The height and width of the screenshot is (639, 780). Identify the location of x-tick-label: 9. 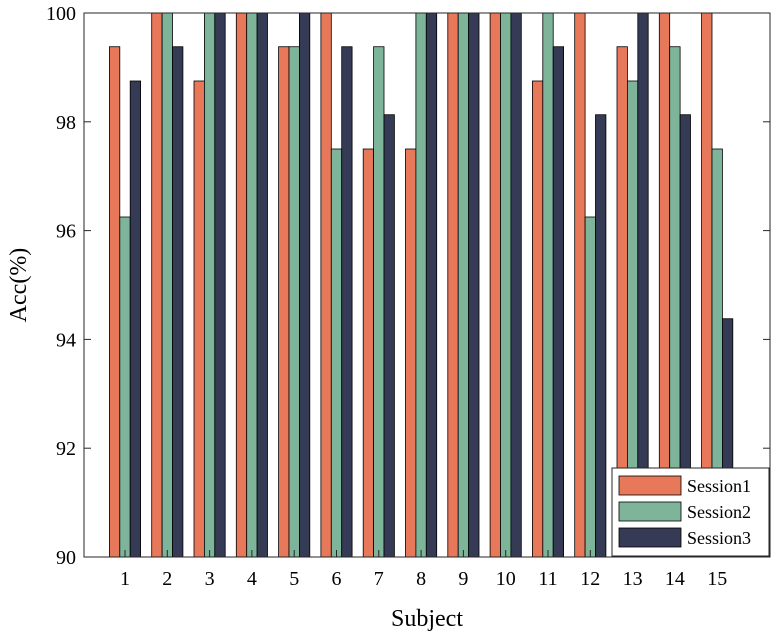
(463, 579).